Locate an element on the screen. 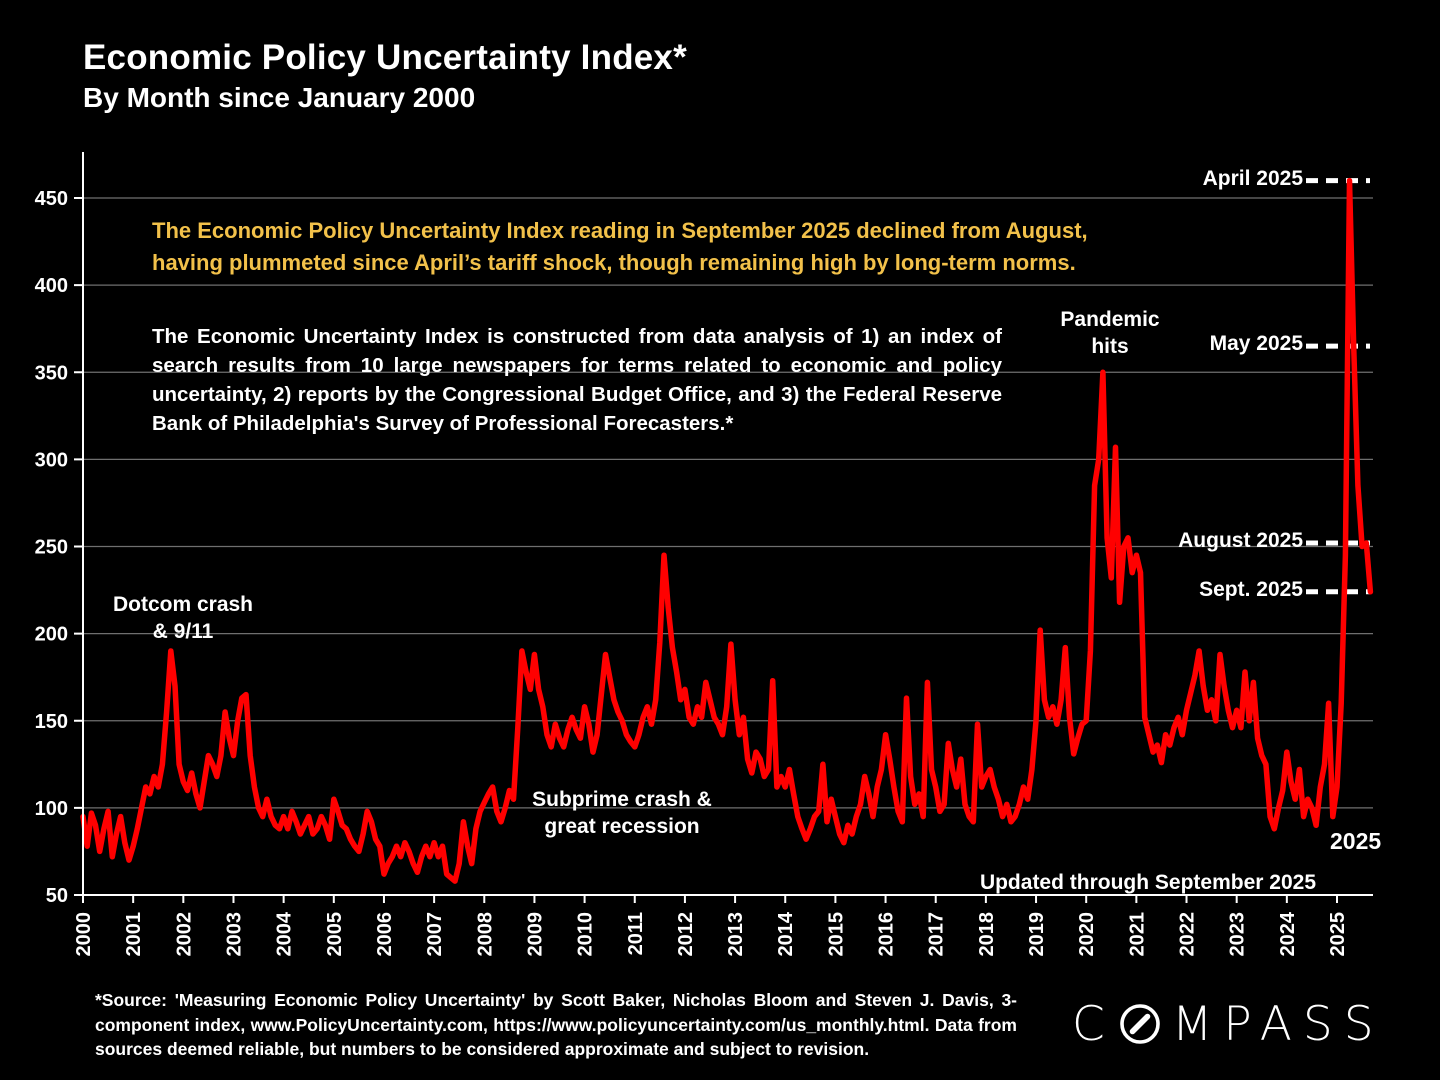 This screenshot has height=1080, width=1440. svg-text: 100 is located at coordinates (51, 809).